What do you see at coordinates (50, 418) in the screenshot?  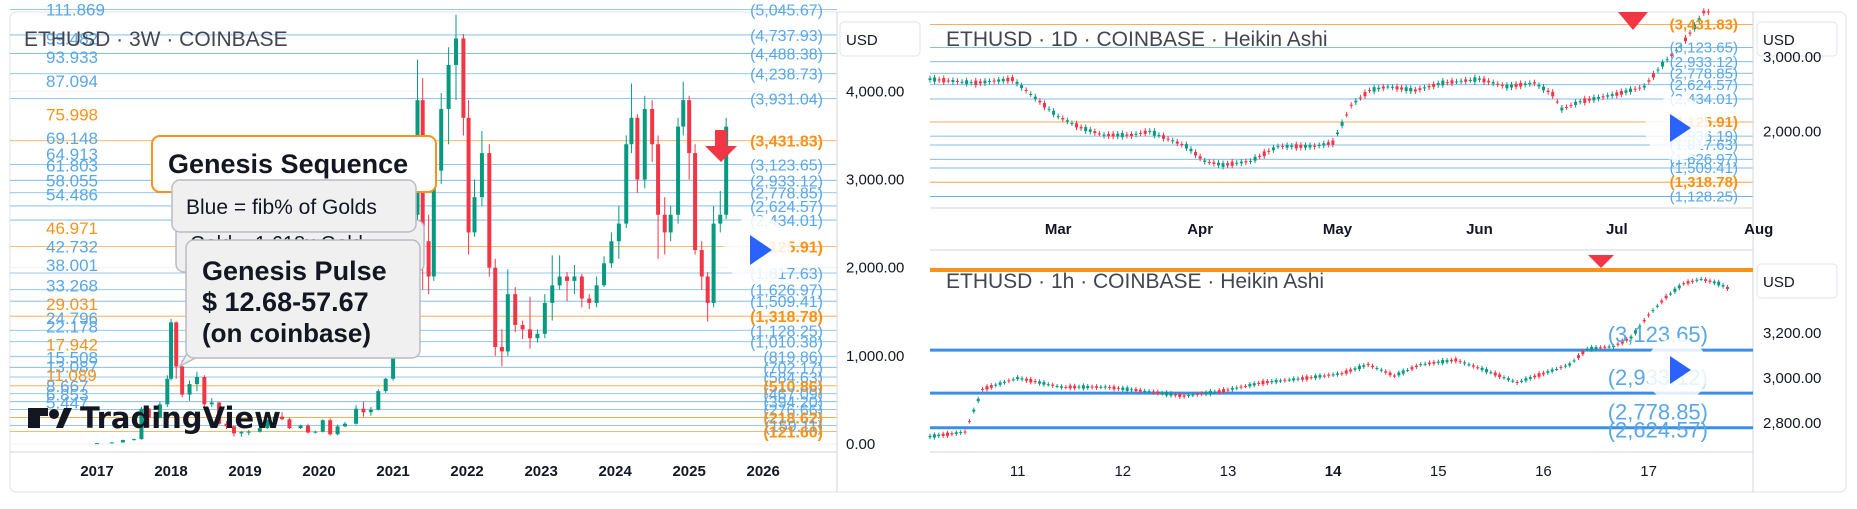 I see `tradingview-logo-icon` at bounding box center [50, 418].